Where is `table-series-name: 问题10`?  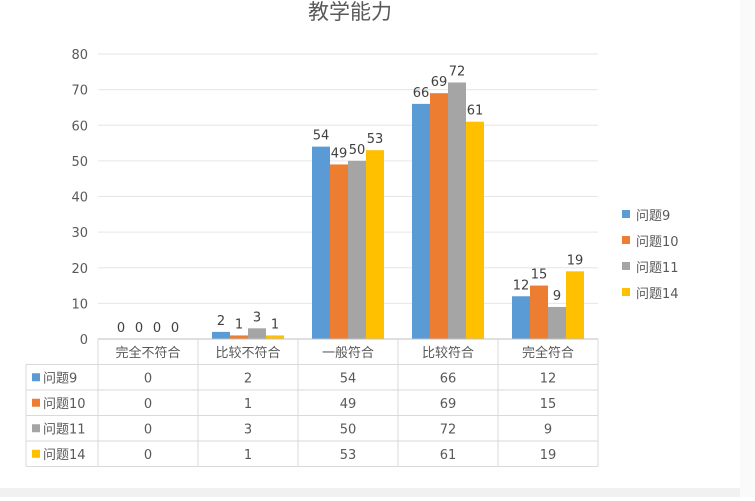
table-series-name: 问题10 is located at coordinates (64, 404).